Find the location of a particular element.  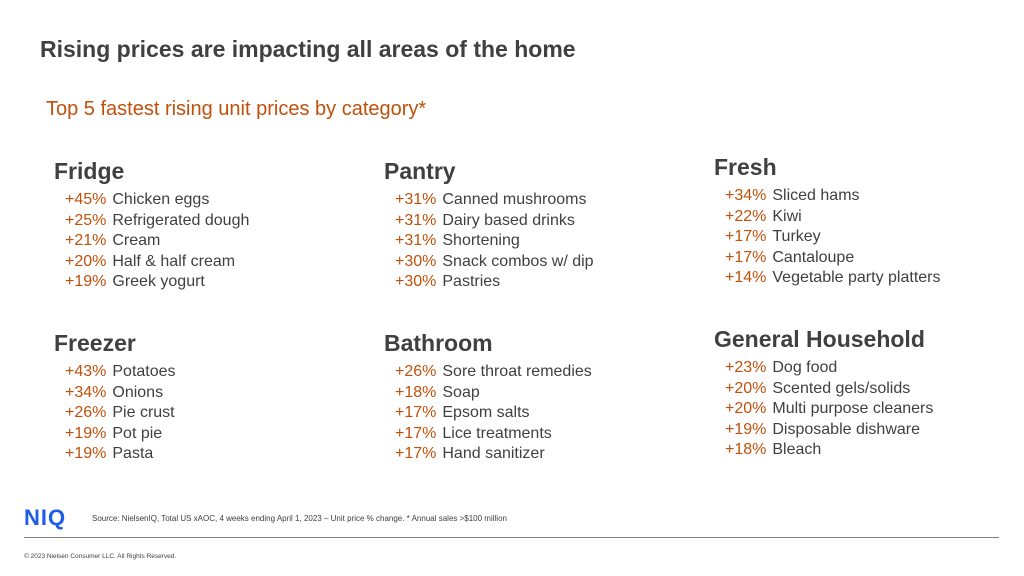

category-title: Fresh is located at coordinates (745, 167).